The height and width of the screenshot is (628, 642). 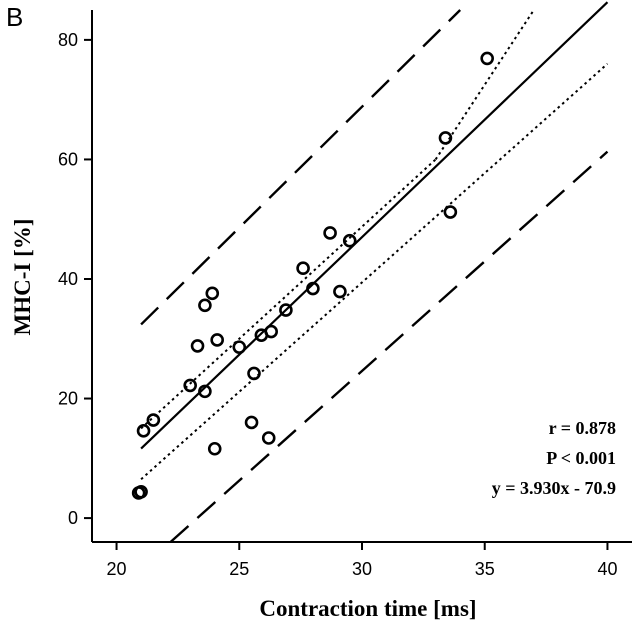 What do you see at coordinates (362, 569) in the screenshot?
I see `x-tick-label: 30` at bounding box center [362, 569].